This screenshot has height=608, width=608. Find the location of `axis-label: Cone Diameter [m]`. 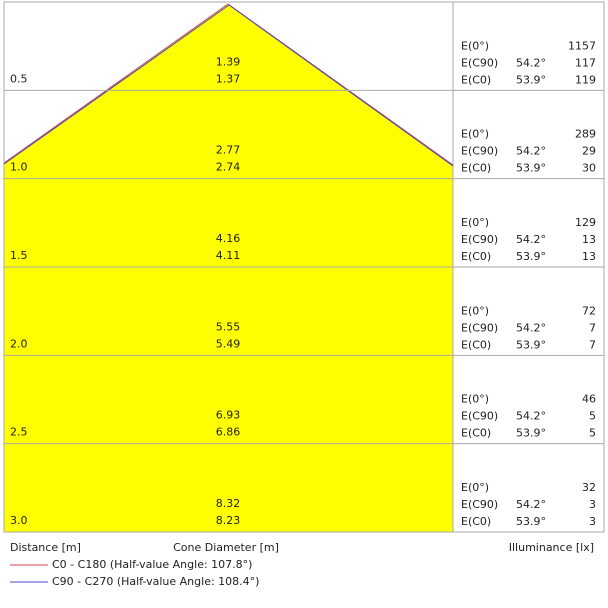

axis-label: Cone Diameter [m] is located at coordinates (226, 547).